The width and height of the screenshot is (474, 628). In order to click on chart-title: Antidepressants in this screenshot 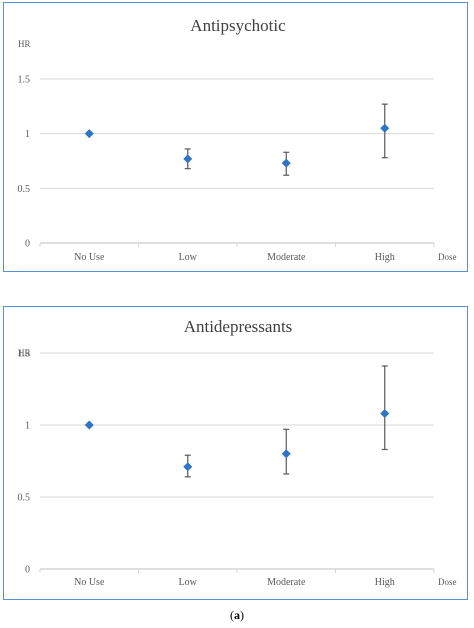, I will do `click(238, 326)`.